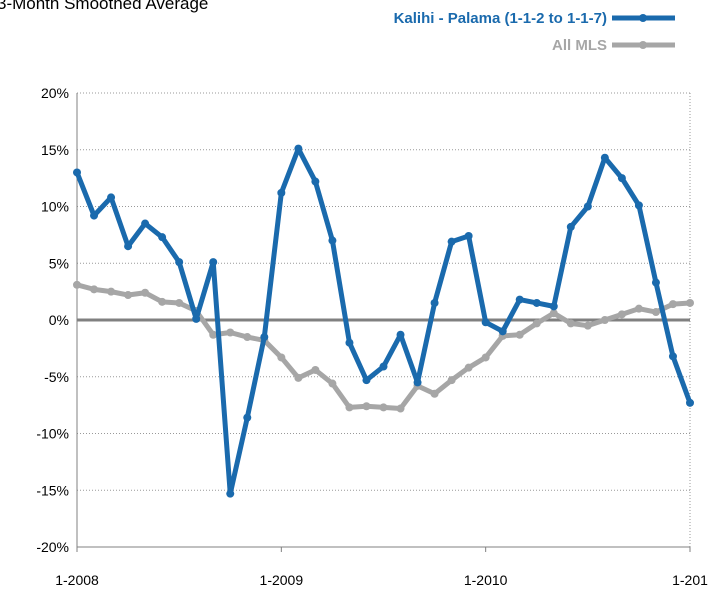  I want to click on x-tick-label: 1-2008, so click(77, 580).